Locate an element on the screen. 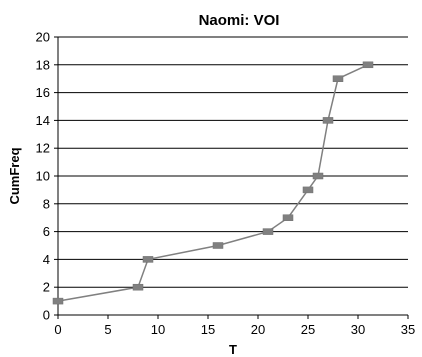 This screenshot has height=357, width=422. y-tick-label: 4 is located at coordinates (46, 259).